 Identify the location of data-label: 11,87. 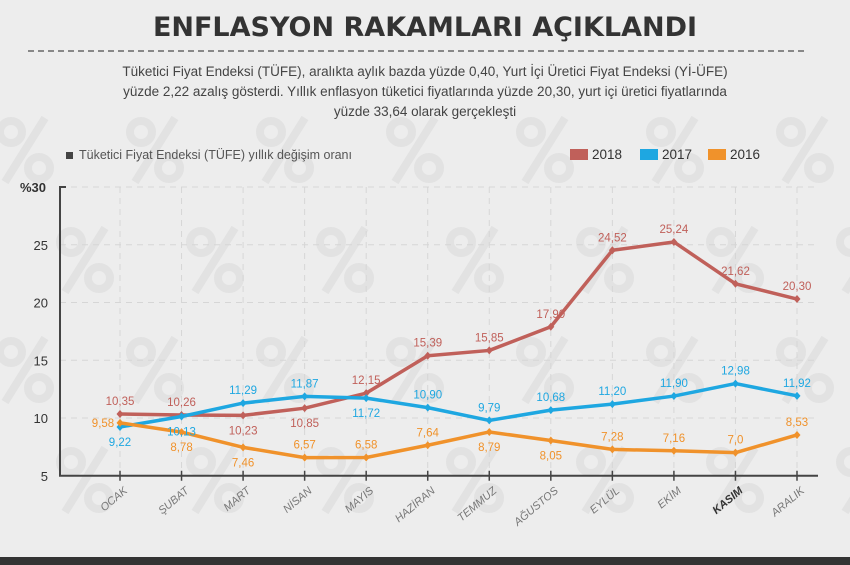
(305, 384).